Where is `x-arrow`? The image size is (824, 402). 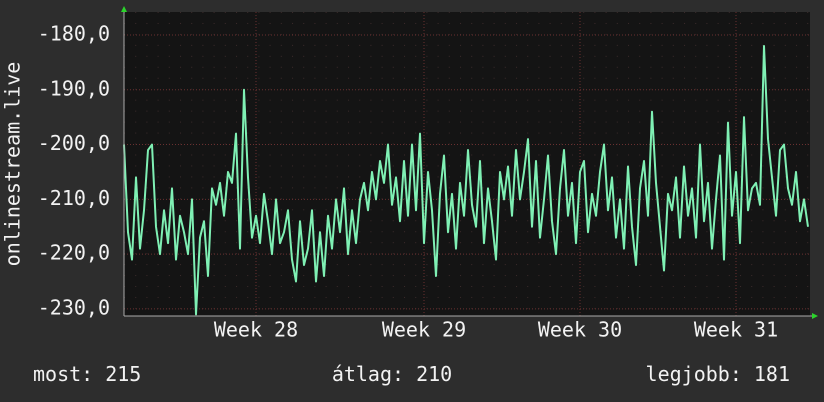 x-arrow is located at coordinates (815, 316).